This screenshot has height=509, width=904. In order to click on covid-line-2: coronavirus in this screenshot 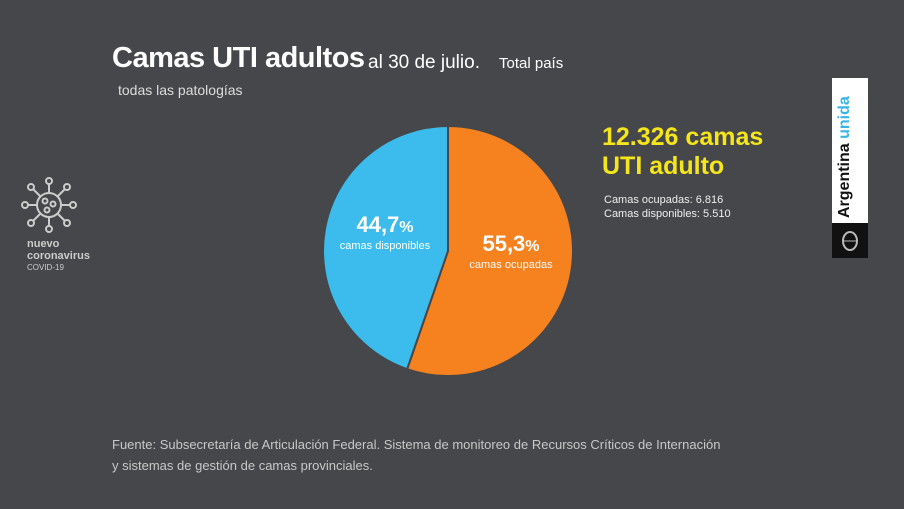, I will do `click(58, 256)`.